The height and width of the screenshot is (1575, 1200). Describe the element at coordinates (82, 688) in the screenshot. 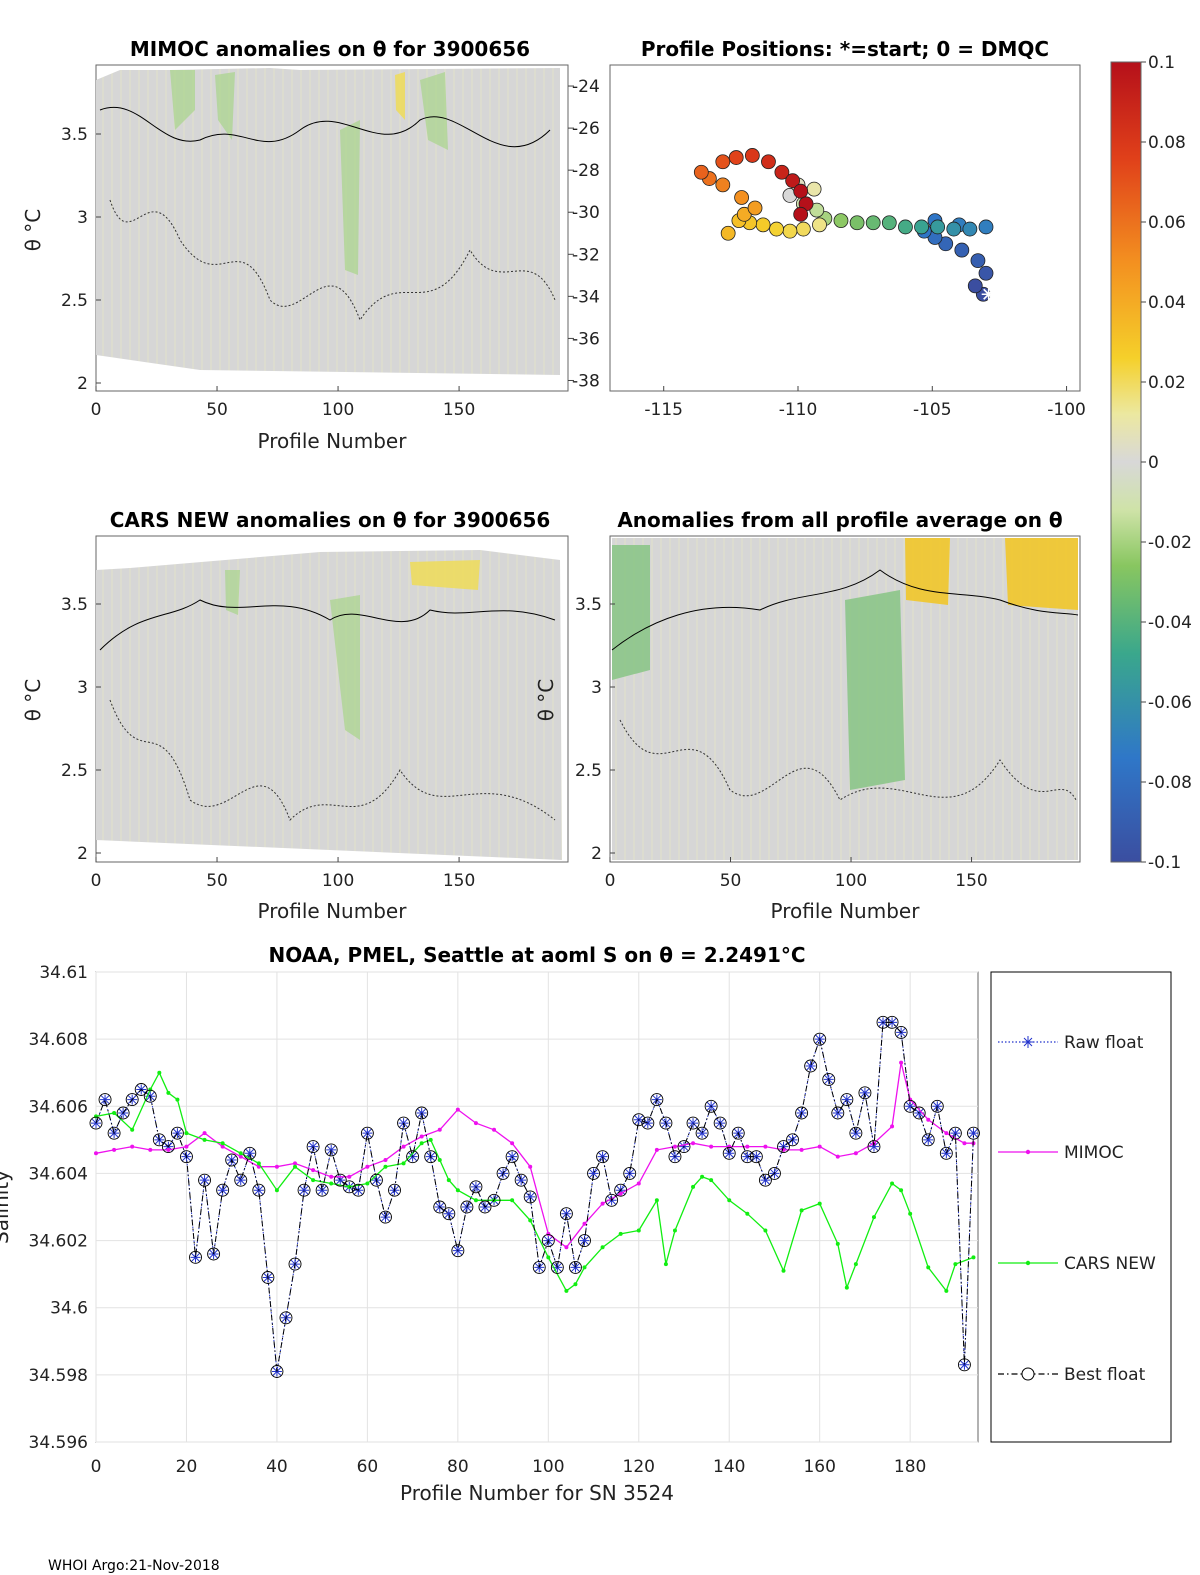

I see `y-tick-label: 3` at that location.